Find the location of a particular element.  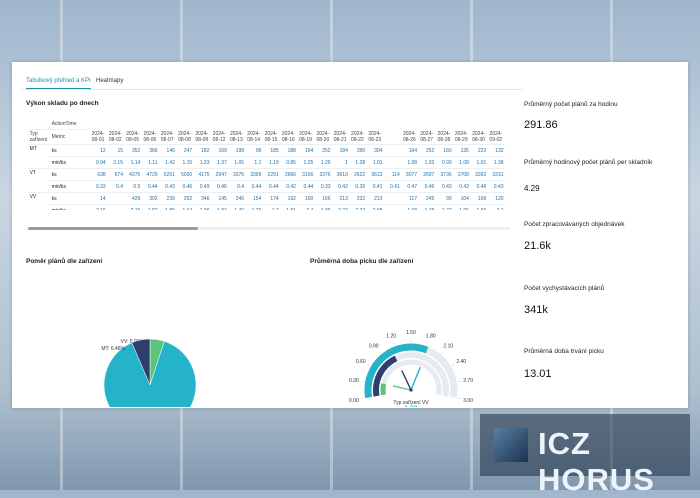

value-cell: 188 is located at coordinates (288, 151).